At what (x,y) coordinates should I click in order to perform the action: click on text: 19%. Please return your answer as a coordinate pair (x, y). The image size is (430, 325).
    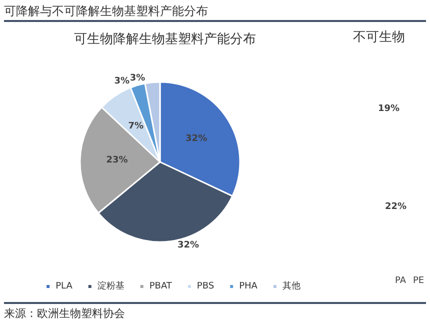
    Looking at the image, I should click on (389, 109).